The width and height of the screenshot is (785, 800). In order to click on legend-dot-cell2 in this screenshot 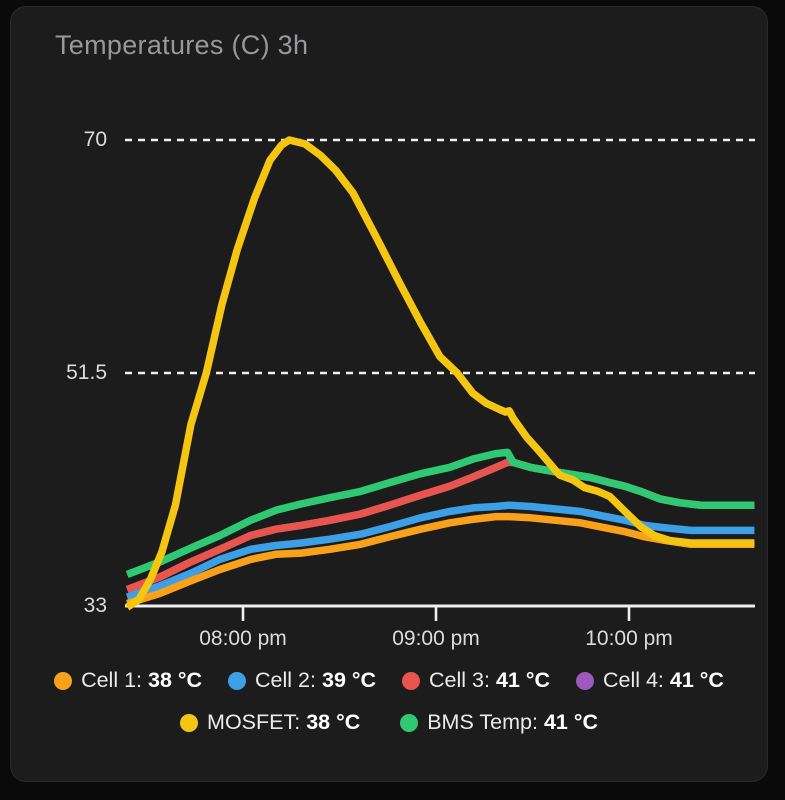, I will do `click(237, 680)`.